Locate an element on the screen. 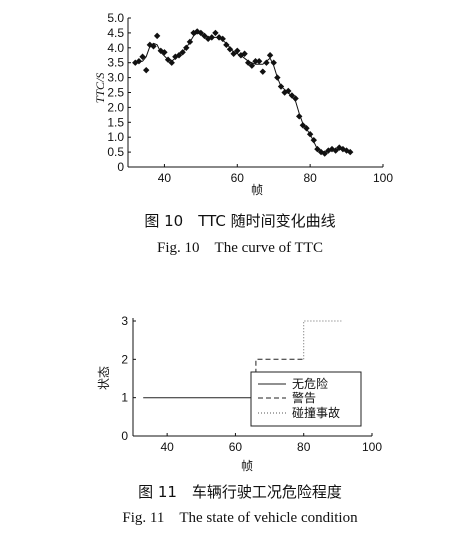  ttc-x-axis-label: 帧 is located at coordinates (257, 190).